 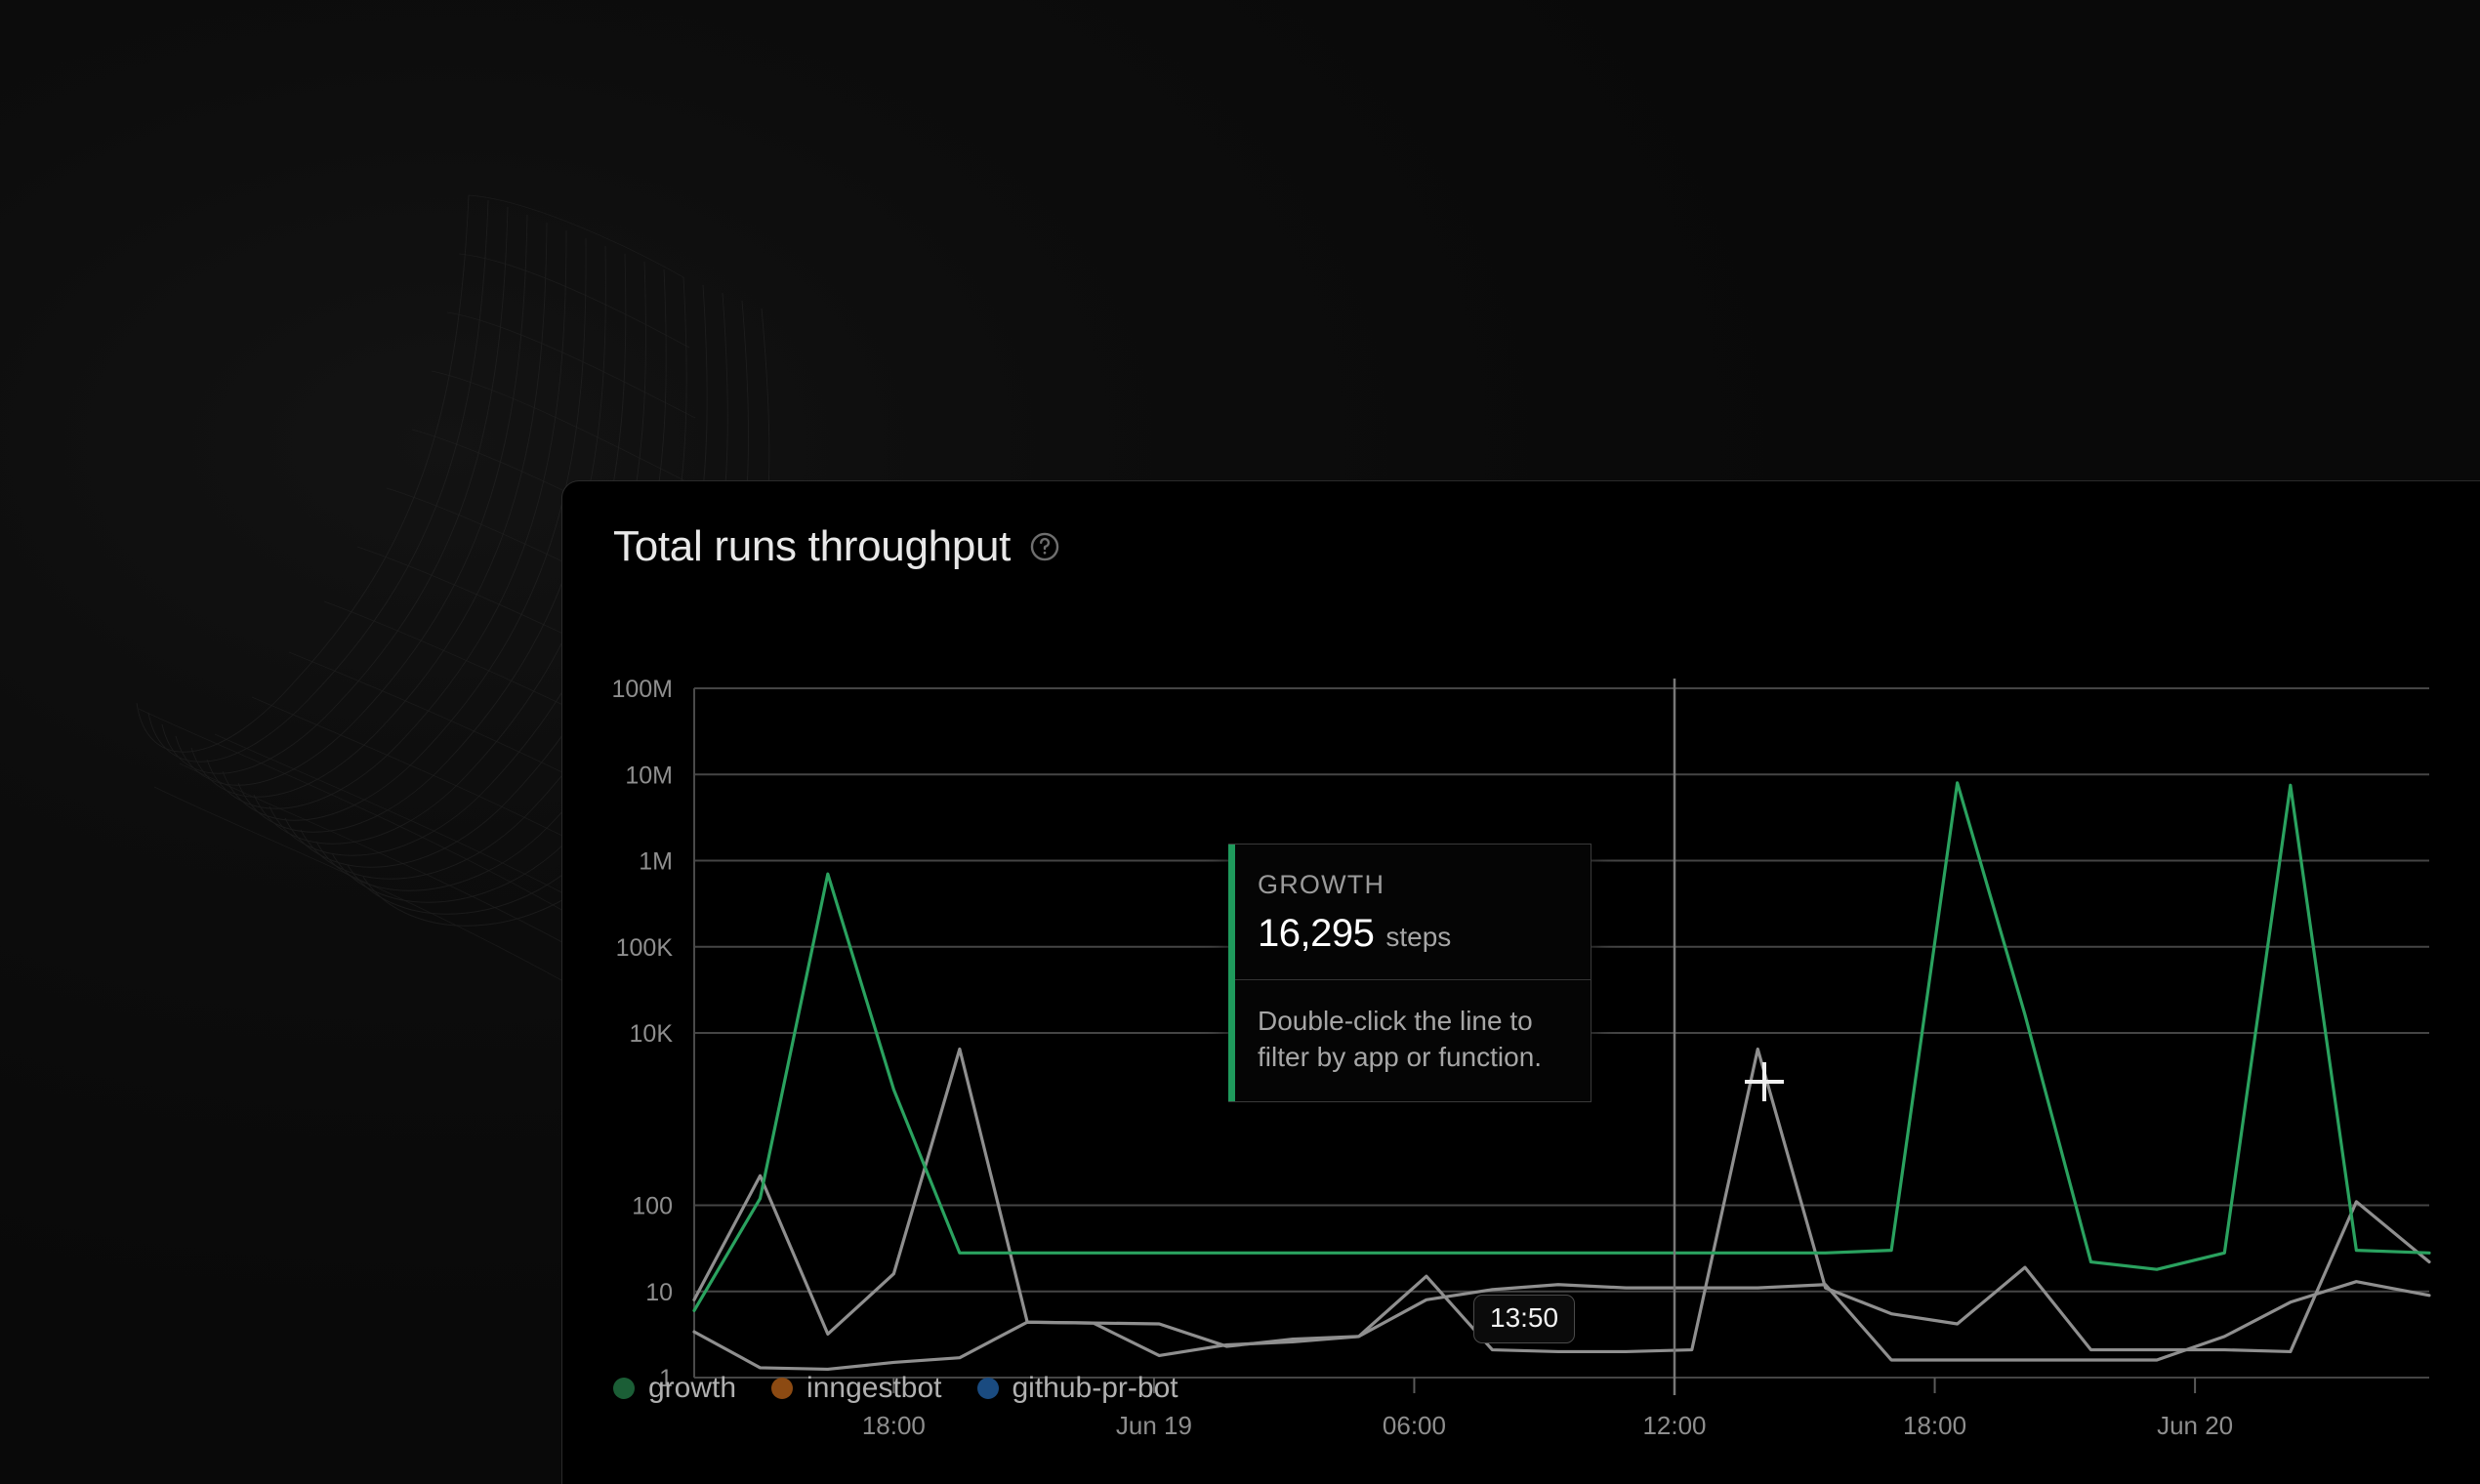 I want to click on question-circle-icon, so click(x=1044, y=547).